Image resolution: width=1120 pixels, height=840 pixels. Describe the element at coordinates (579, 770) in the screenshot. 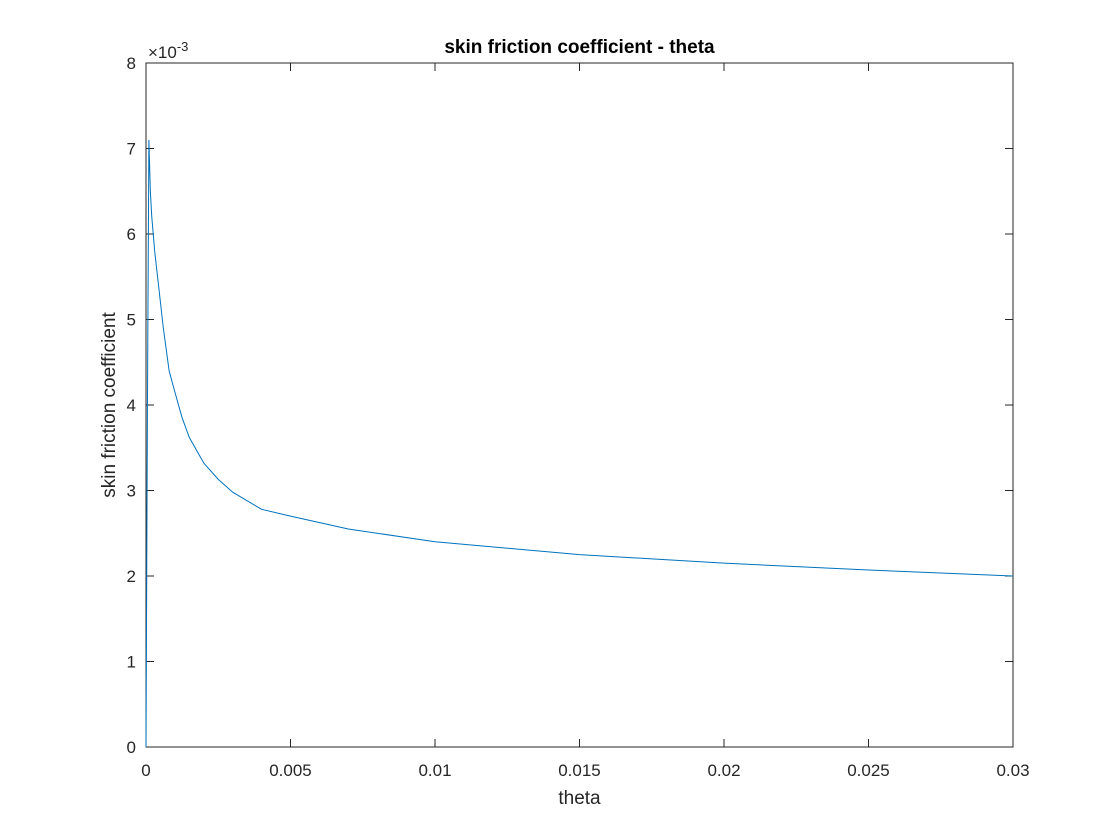

I see `x-tick-label: 0.015` at that location.